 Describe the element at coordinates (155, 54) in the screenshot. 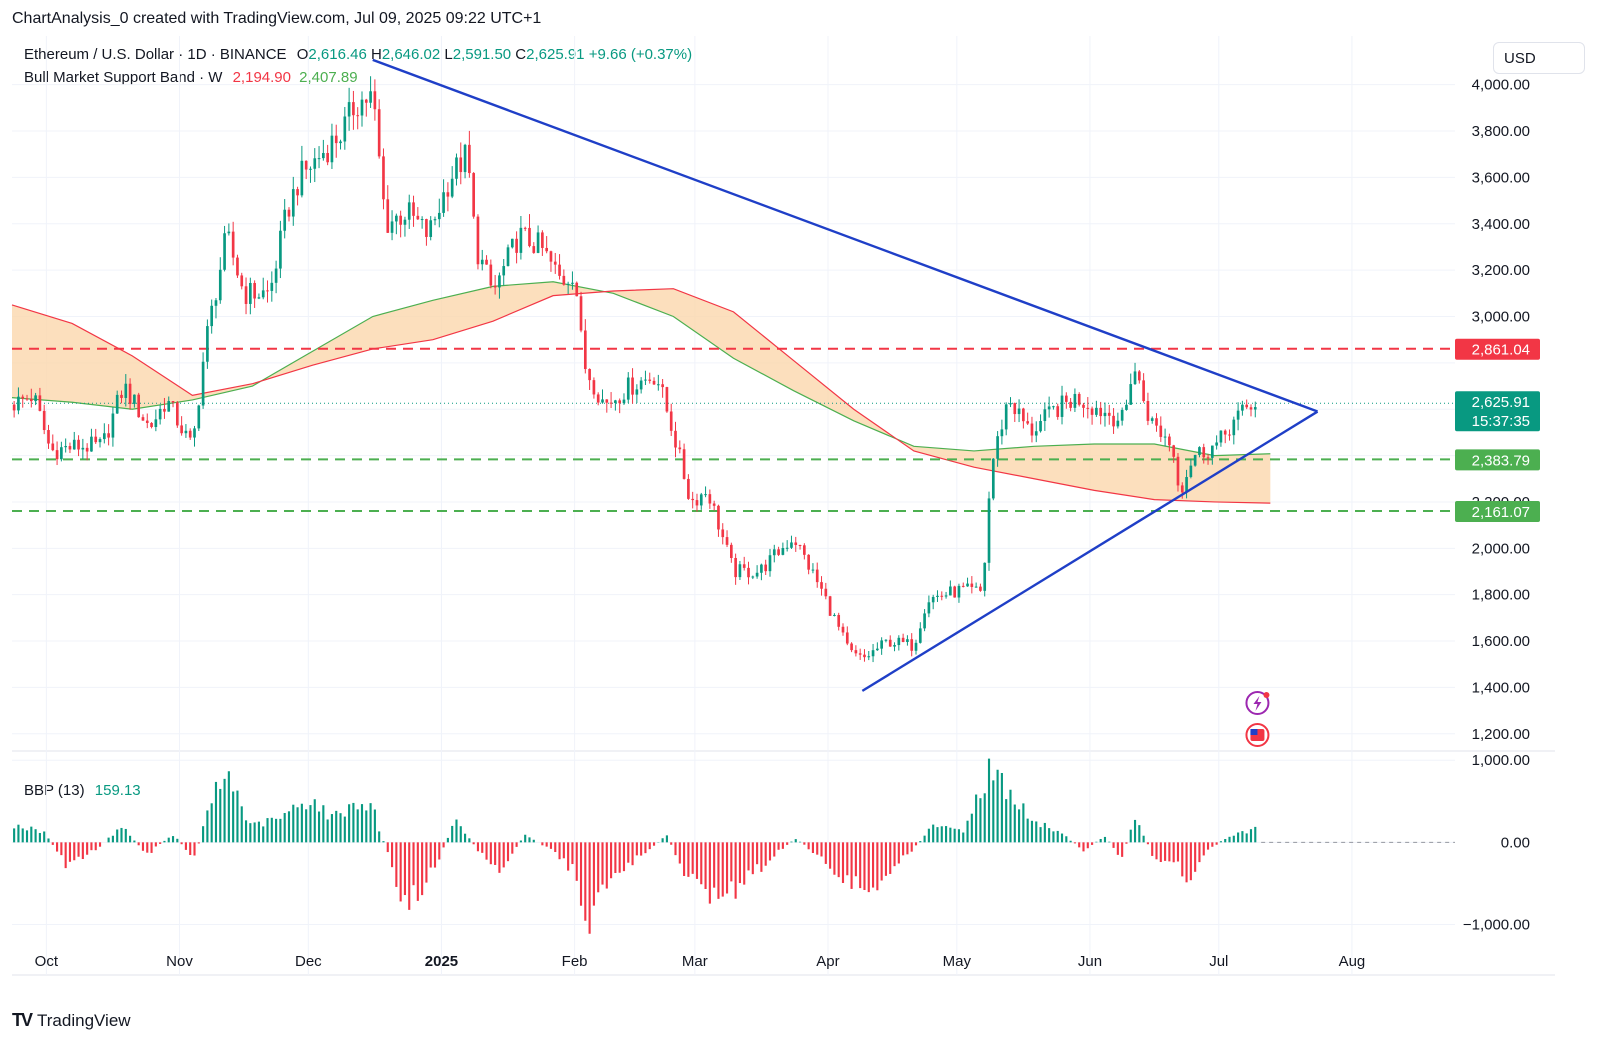

I see `symbol-name: Ethereum / U.S. Dollar · 1D · BINANCE` at that location.